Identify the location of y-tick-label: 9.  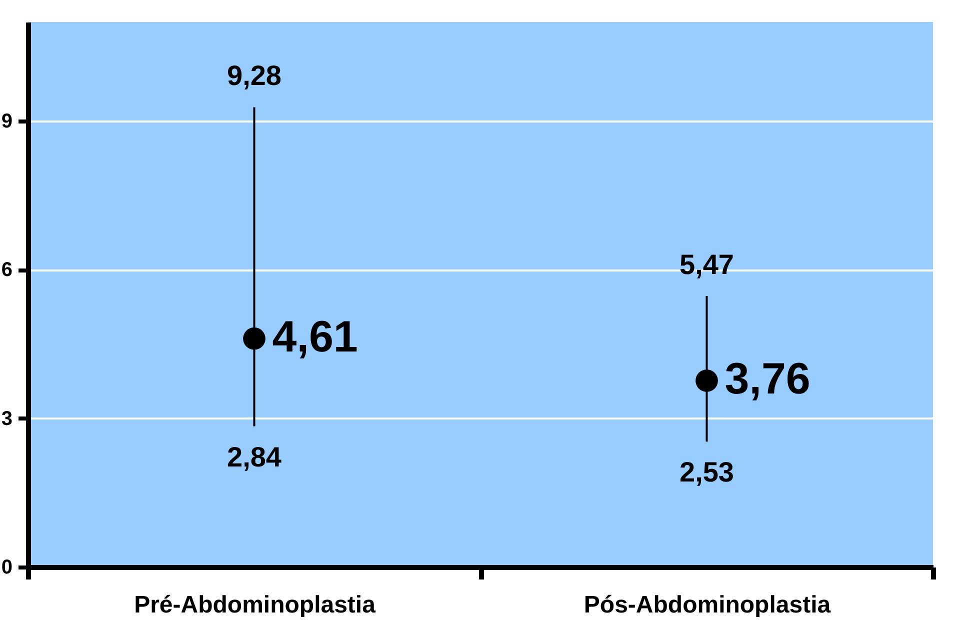
(6, 121).